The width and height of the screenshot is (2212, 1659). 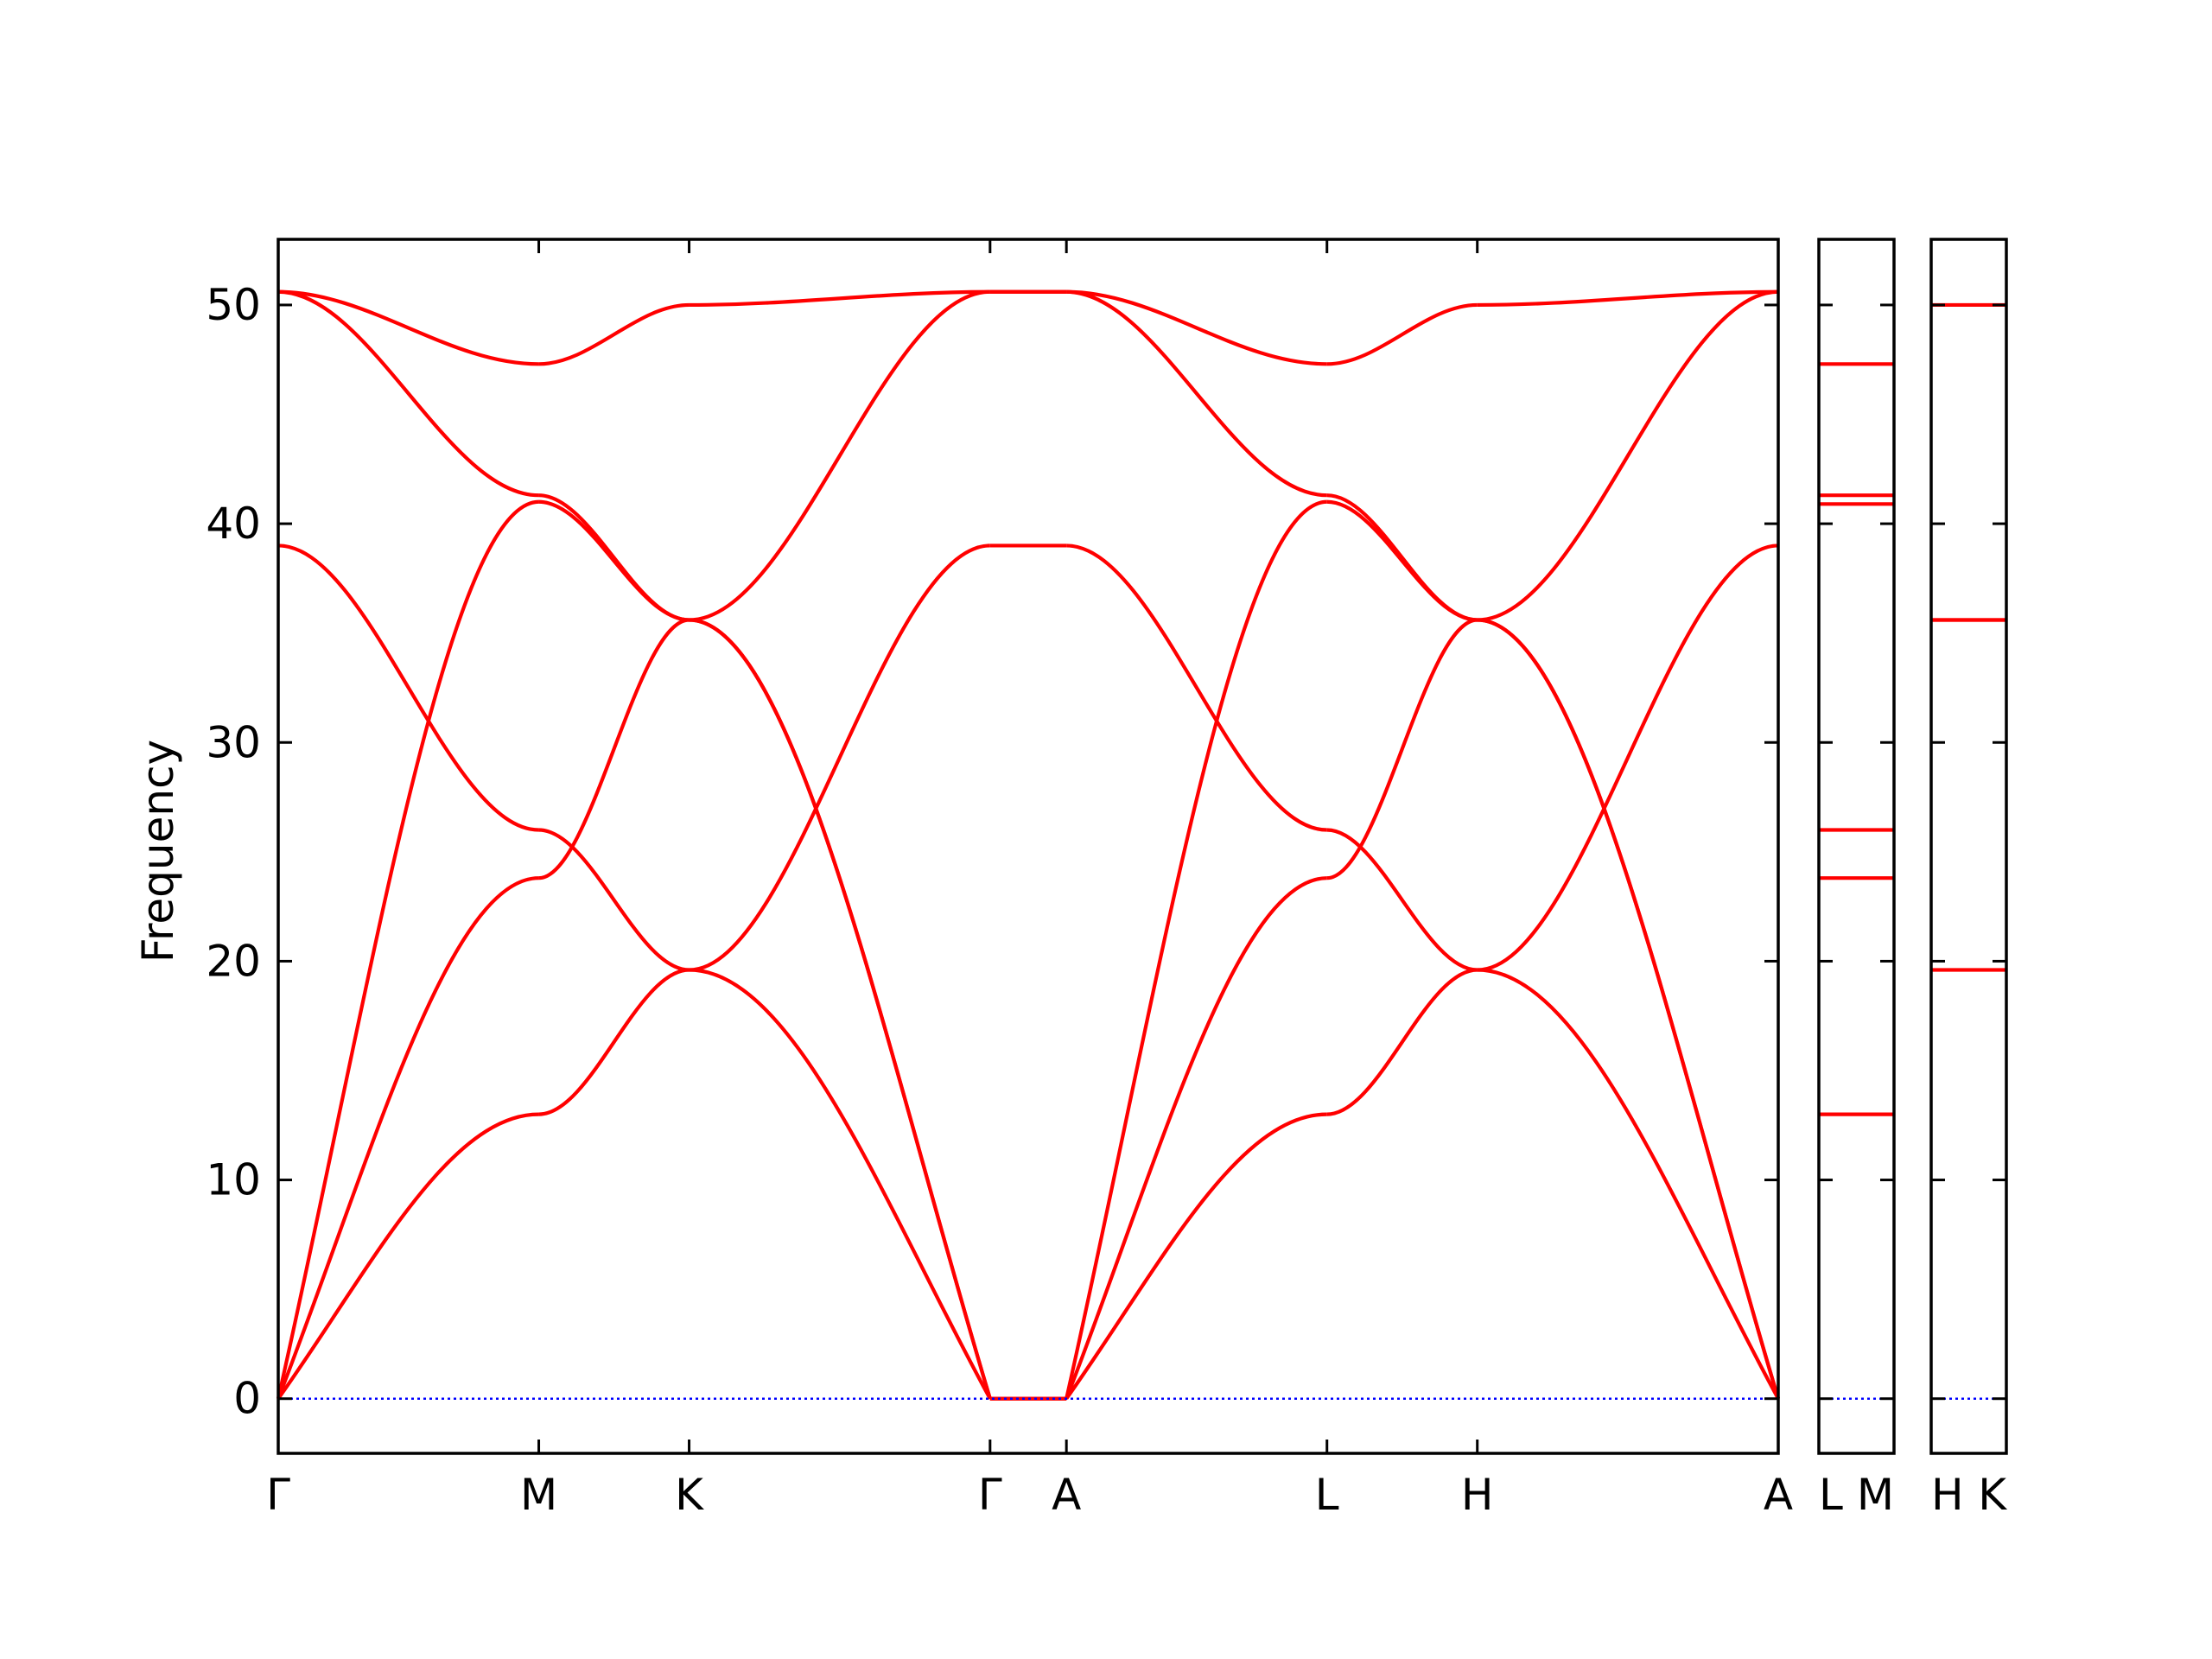 I want to click on lm-band-lines, so click(x=1856, y=739).